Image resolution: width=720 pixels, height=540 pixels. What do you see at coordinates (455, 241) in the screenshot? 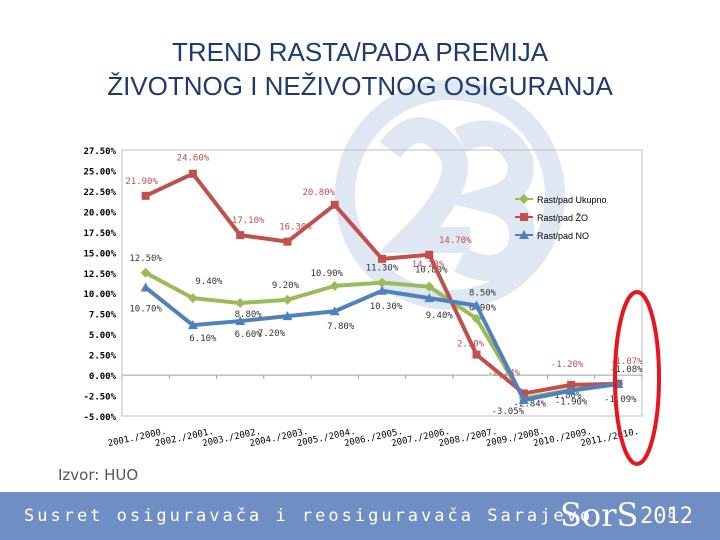
I see `data-label: 14.70%` at bounding box center [455, 241].